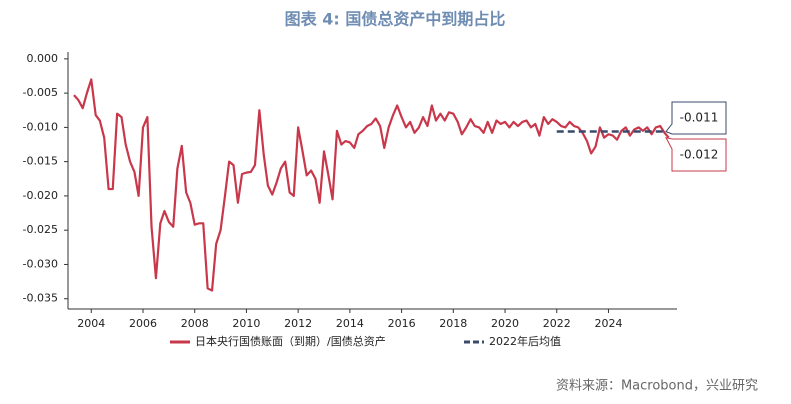 The width and height of the screenshot is (791, 404). What do you see at coordinates (525, 341) in the screenshot?
I see `legend-label: 2022年后均值` at bounding box center [525, 341].